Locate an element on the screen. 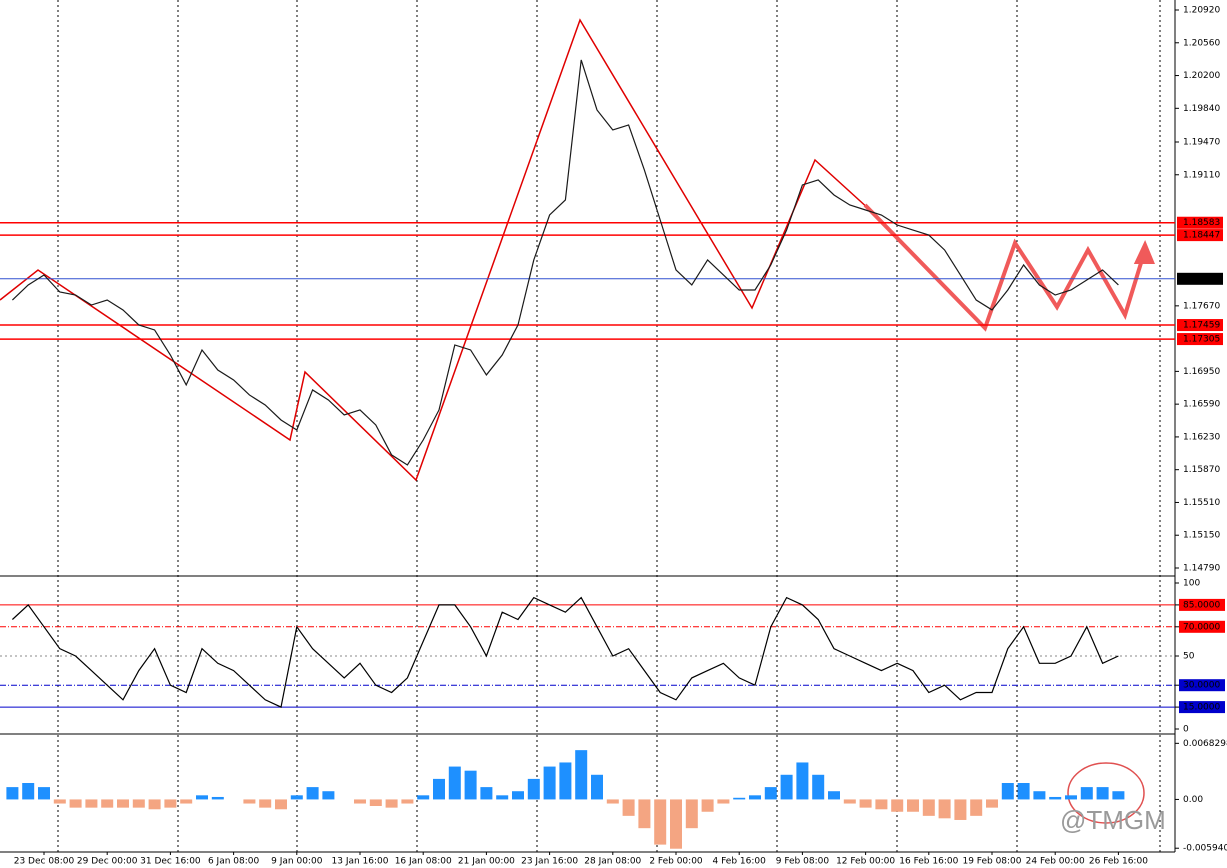  y-tick-label: 85.0000 is located at coordinates (1201, 605).